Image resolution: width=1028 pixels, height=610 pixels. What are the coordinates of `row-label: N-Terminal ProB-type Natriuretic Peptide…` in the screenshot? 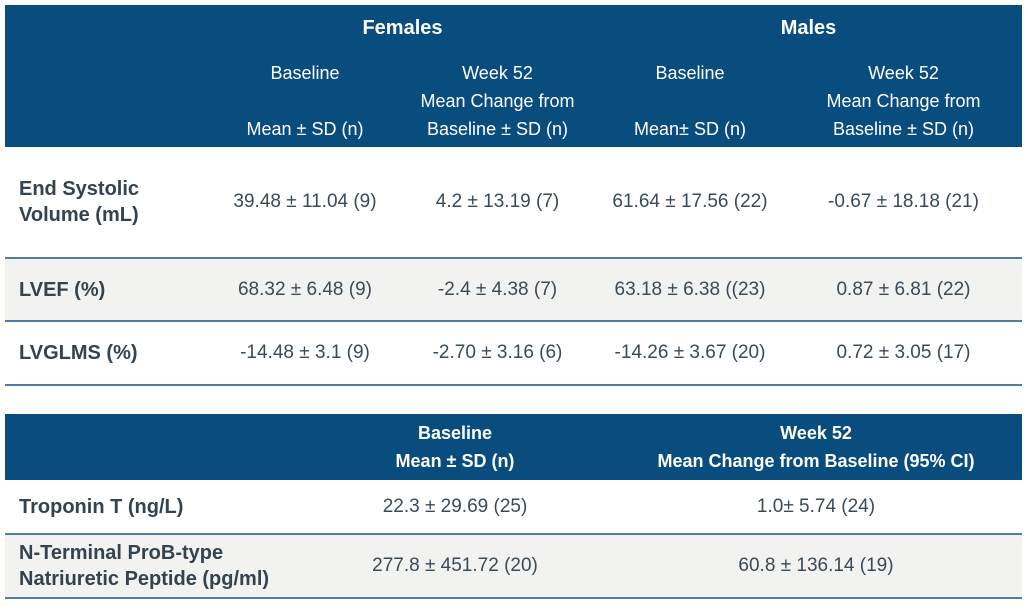 It's located at (144, 566).